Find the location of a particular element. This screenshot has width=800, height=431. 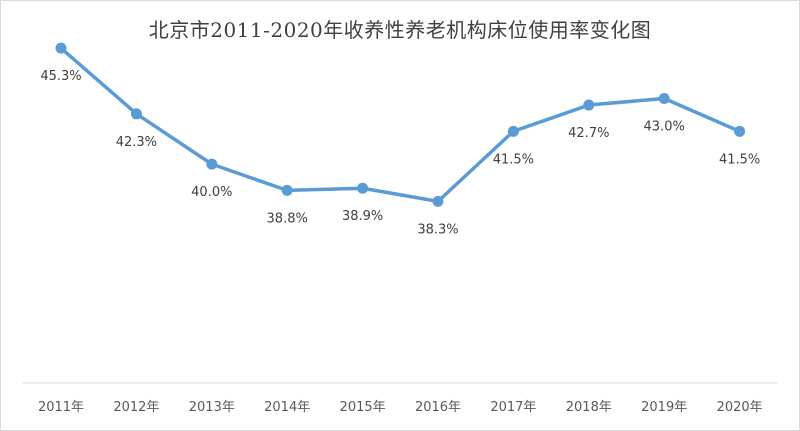

x-tick-label: 2012年 is located at coordinates (136, 407).